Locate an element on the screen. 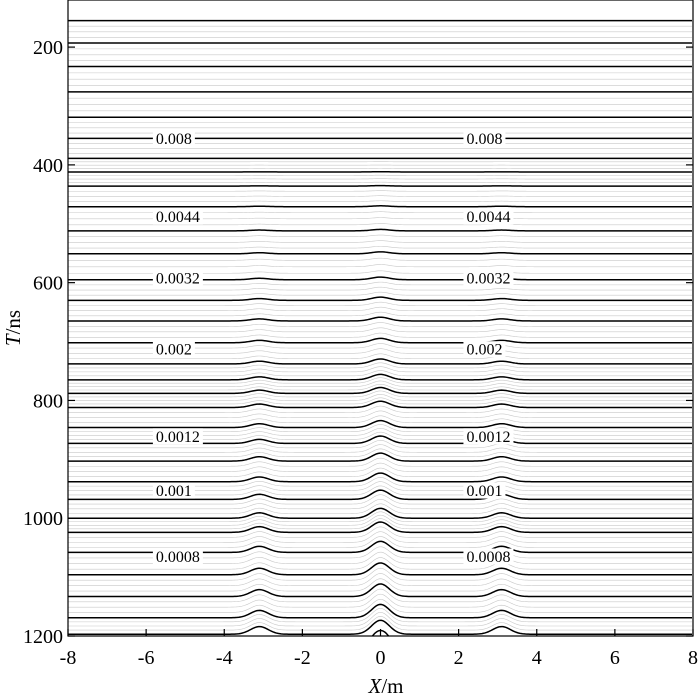 Image resolution: width=700 pixels, height=698 pixels. x-axis: -8 -6 -4 -2 0 2 4 6 8 is located at coordinates (379, 649).